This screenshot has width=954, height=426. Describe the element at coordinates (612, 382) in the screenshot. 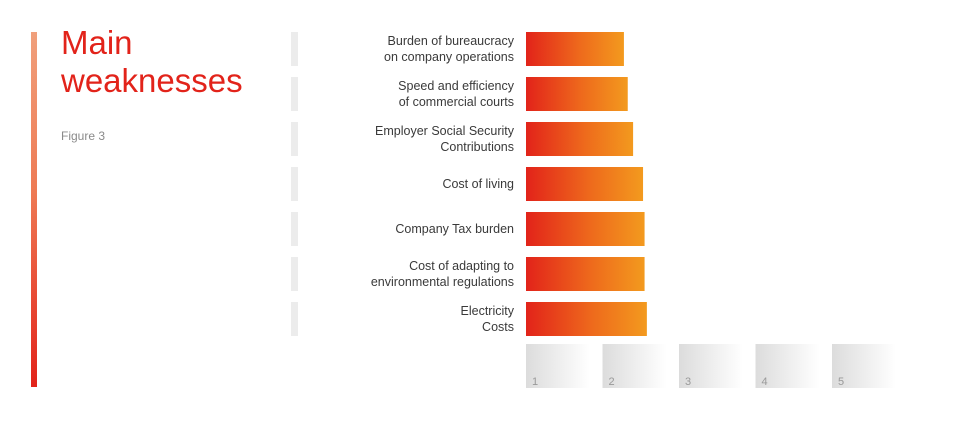

I see `x-tick-label: 2` at that location.